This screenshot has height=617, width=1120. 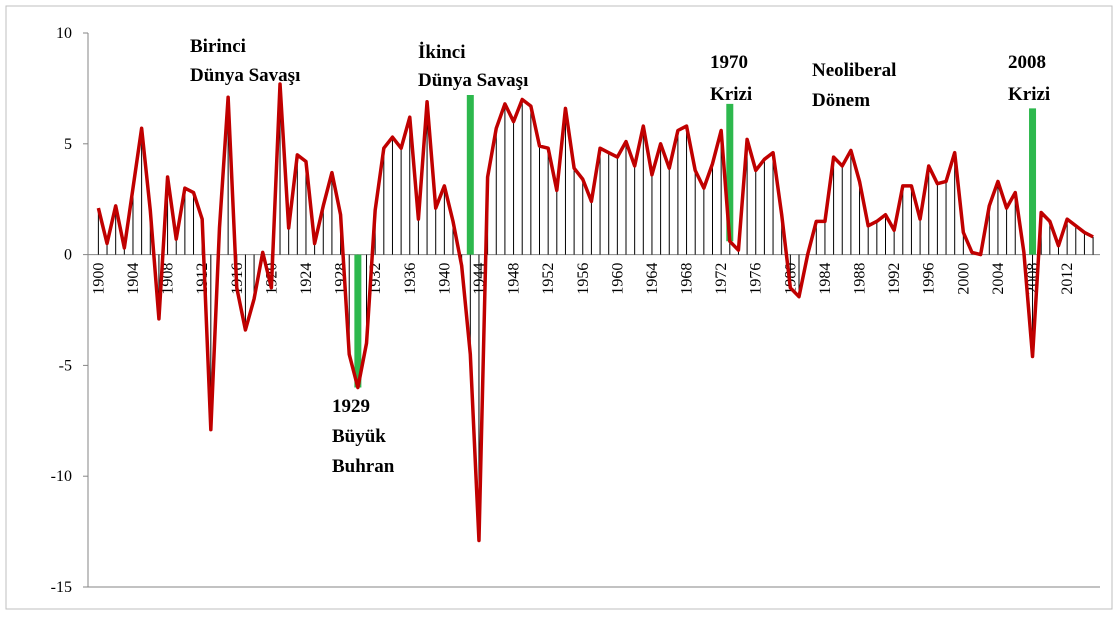 I want to click on x-tick-label: 1988, so click(x=860, y=279).